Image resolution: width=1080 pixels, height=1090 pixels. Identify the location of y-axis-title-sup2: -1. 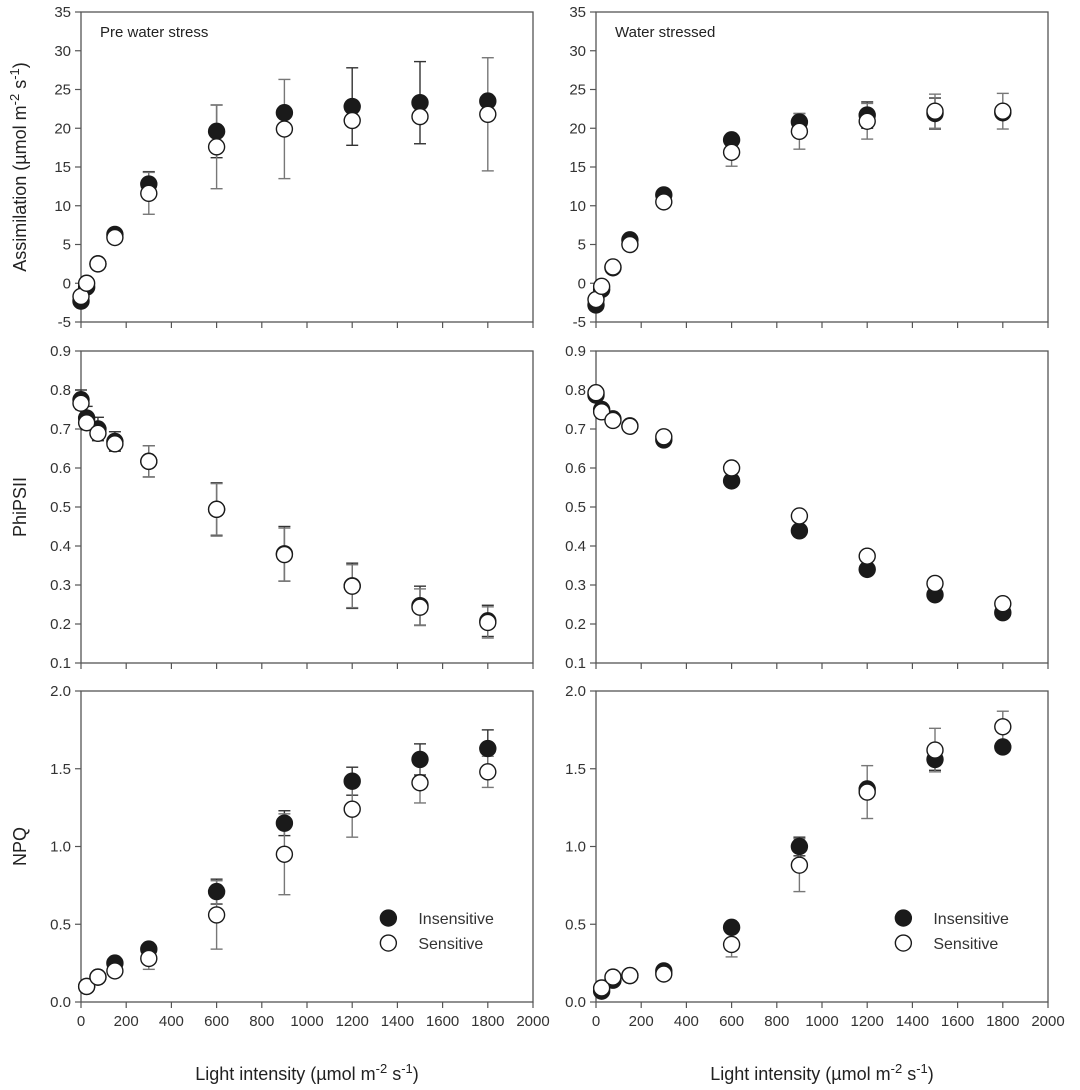
(14, 74).